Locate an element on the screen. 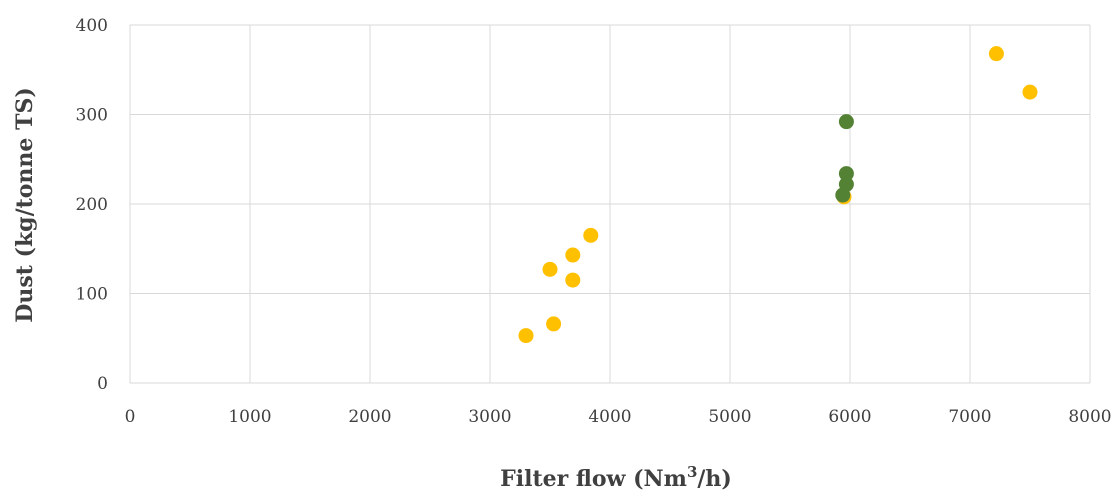 This screenshot has height=498, width=1118. x-tick-label: 4000 is located at coordinates (609, 417).